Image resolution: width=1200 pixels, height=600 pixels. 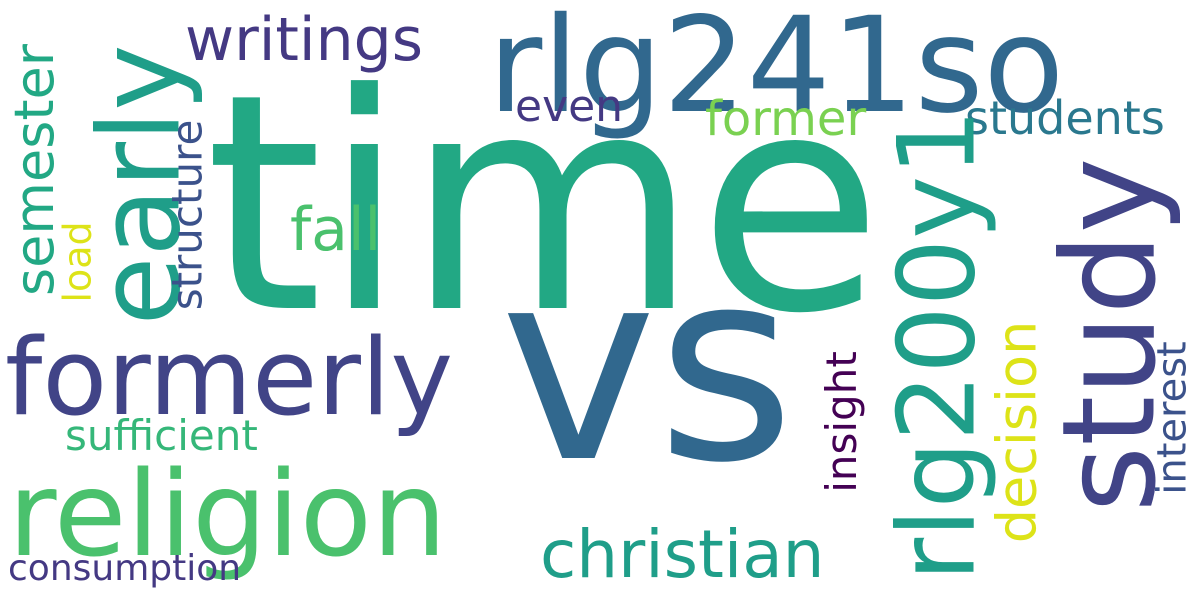 I want to click on word-sufficient: sufficient, so click(x=161, y=435).